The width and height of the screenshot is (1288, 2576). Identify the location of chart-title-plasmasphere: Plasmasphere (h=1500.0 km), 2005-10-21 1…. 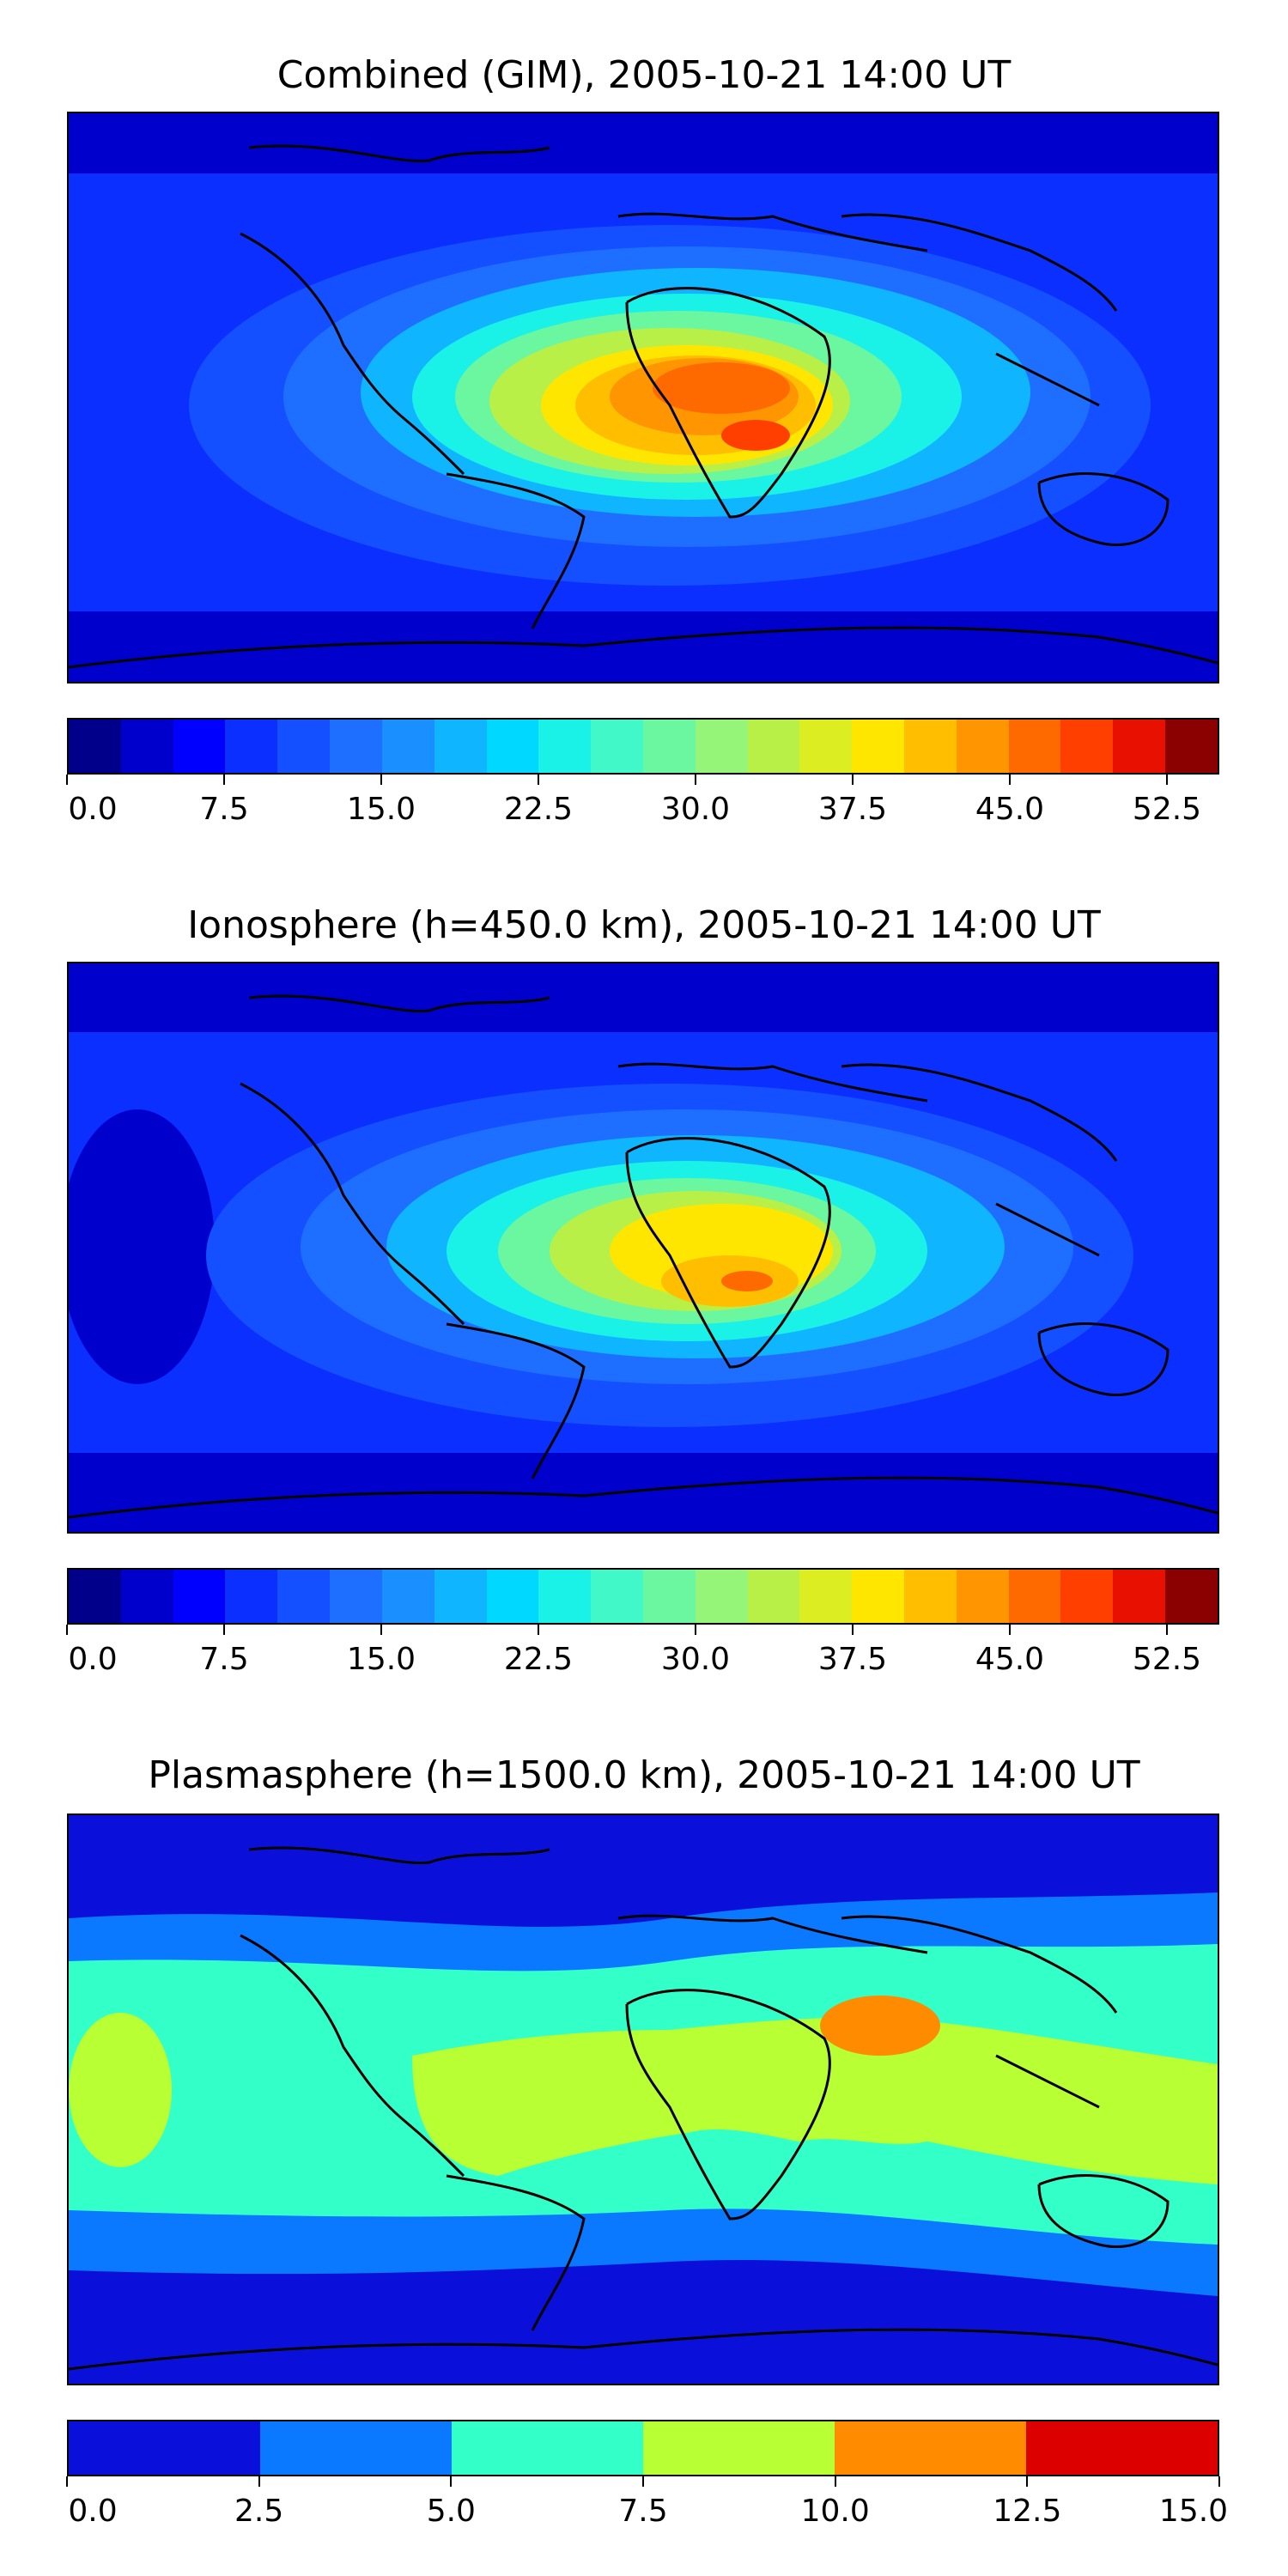
(644, 1775).